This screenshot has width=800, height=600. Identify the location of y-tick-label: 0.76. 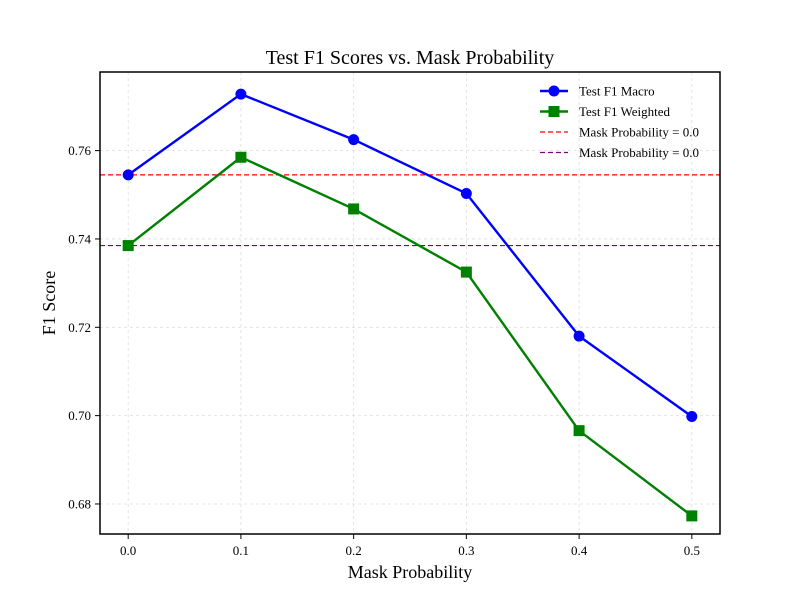
(79, 150).